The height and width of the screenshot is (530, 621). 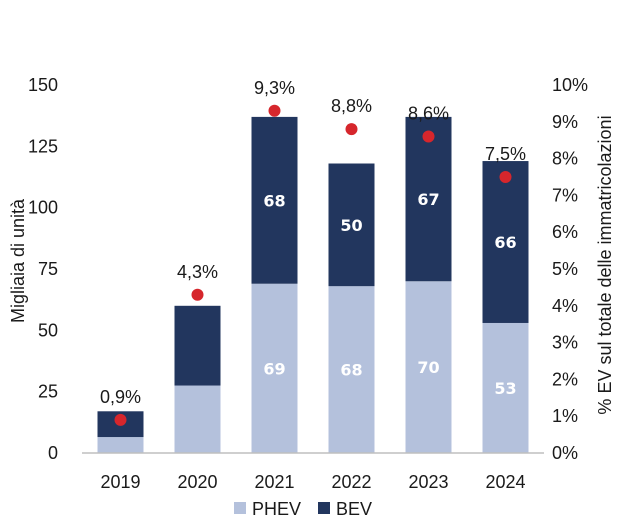 I want to click on legend-label-phev: PHEV, so click(x=276, y=509).